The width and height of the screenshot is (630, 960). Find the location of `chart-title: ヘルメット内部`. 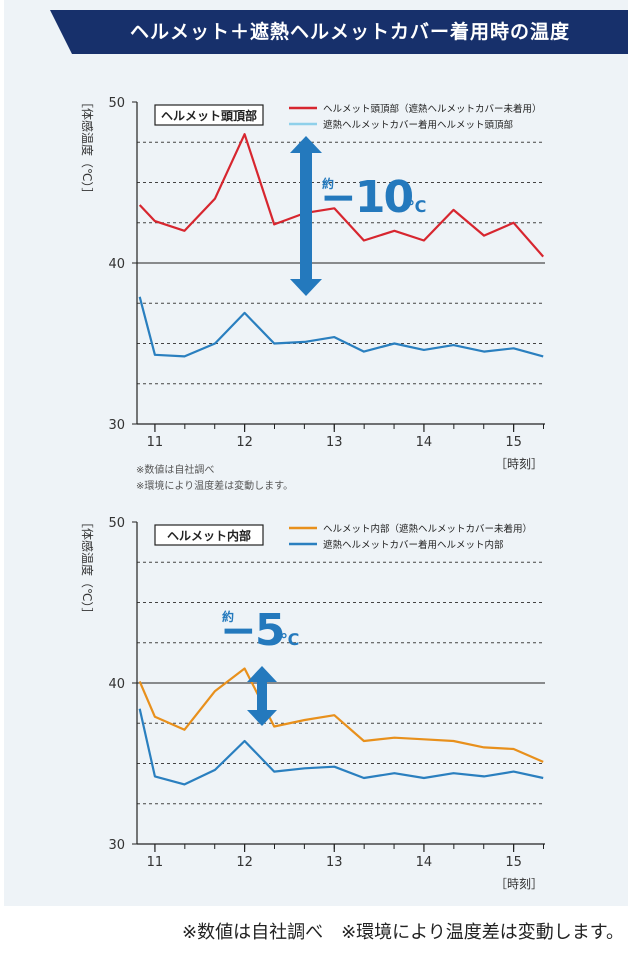

chart-title: ヘルメット内部 is located at coordinates (209, 535).